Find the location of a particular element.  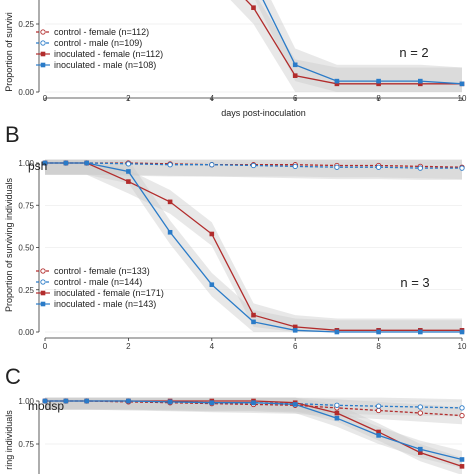

series-line-cm is located at coordinates (253, 165).